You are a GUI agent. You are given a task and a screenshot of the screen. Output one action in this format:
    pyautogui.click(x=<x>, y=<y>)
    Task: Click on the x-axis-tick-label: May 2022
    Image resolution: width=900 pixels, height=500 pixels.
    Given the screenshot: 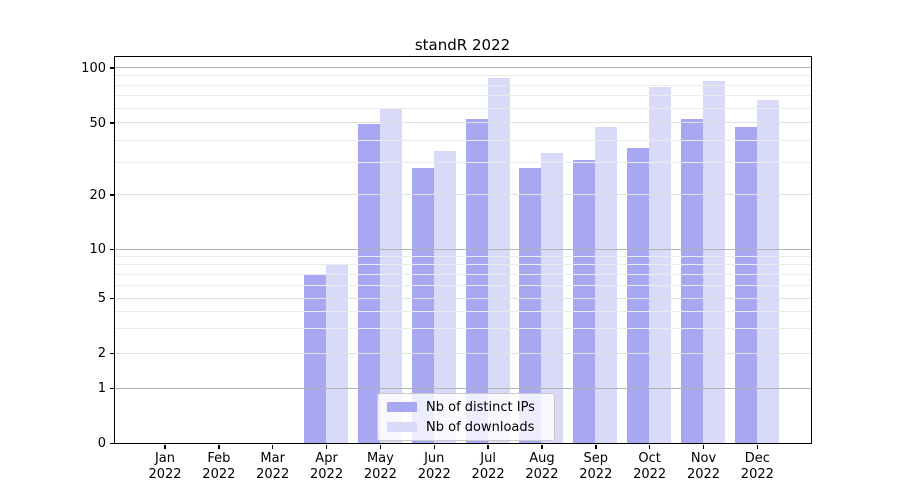 What is the action you would take?
    pyautogui.click(x=380, y=466)
    